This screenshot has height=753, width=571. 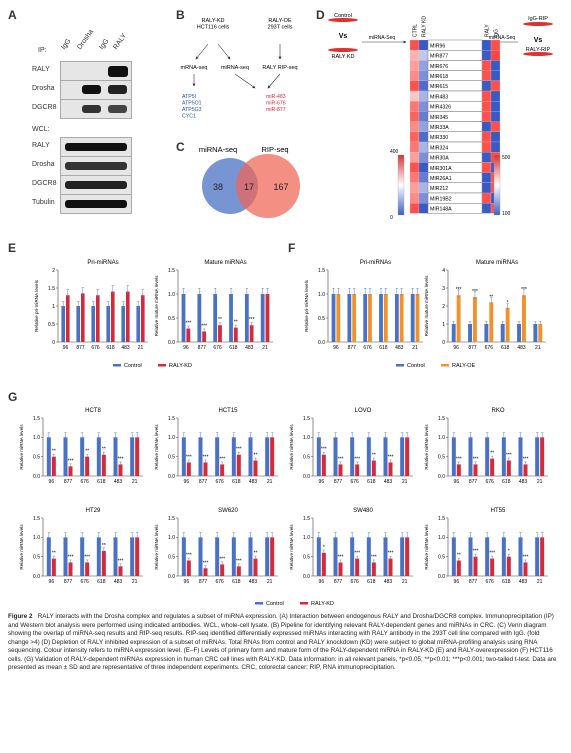 I want to click on mirna-label: miR-676, so click(x=276, y=104).